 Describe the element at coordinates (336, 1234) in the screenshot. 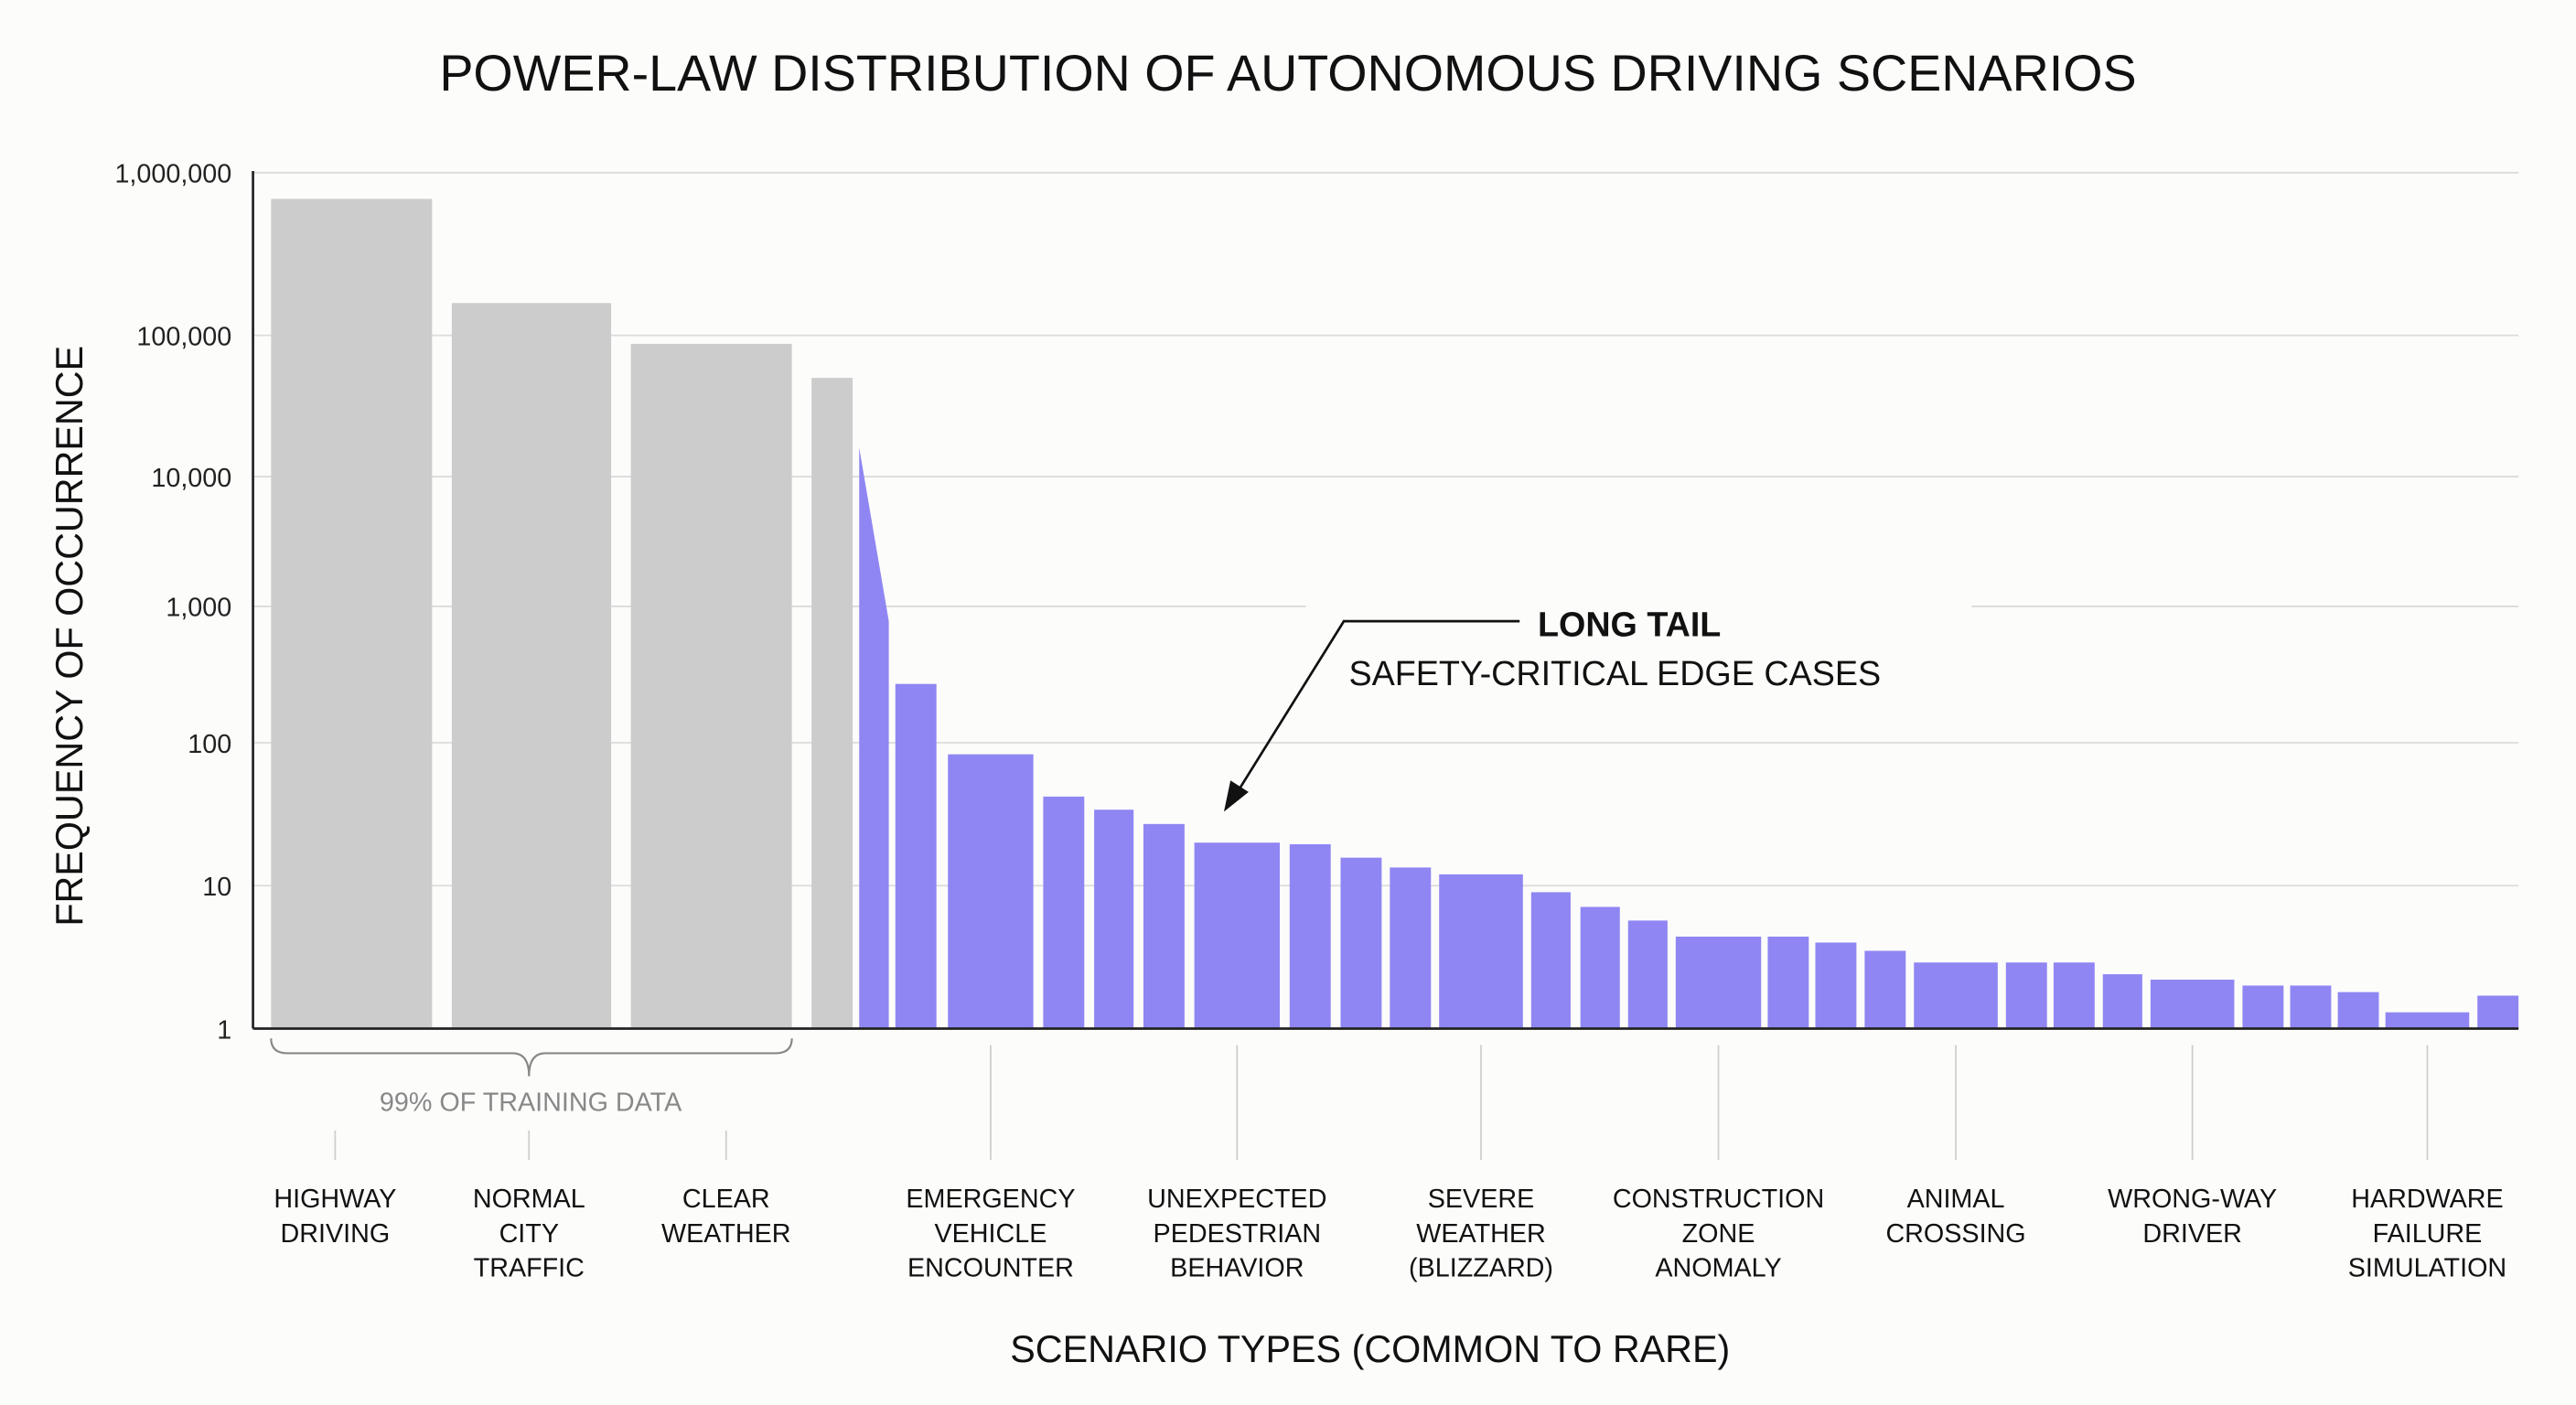

I see `category-label: DRIVING` at that location.